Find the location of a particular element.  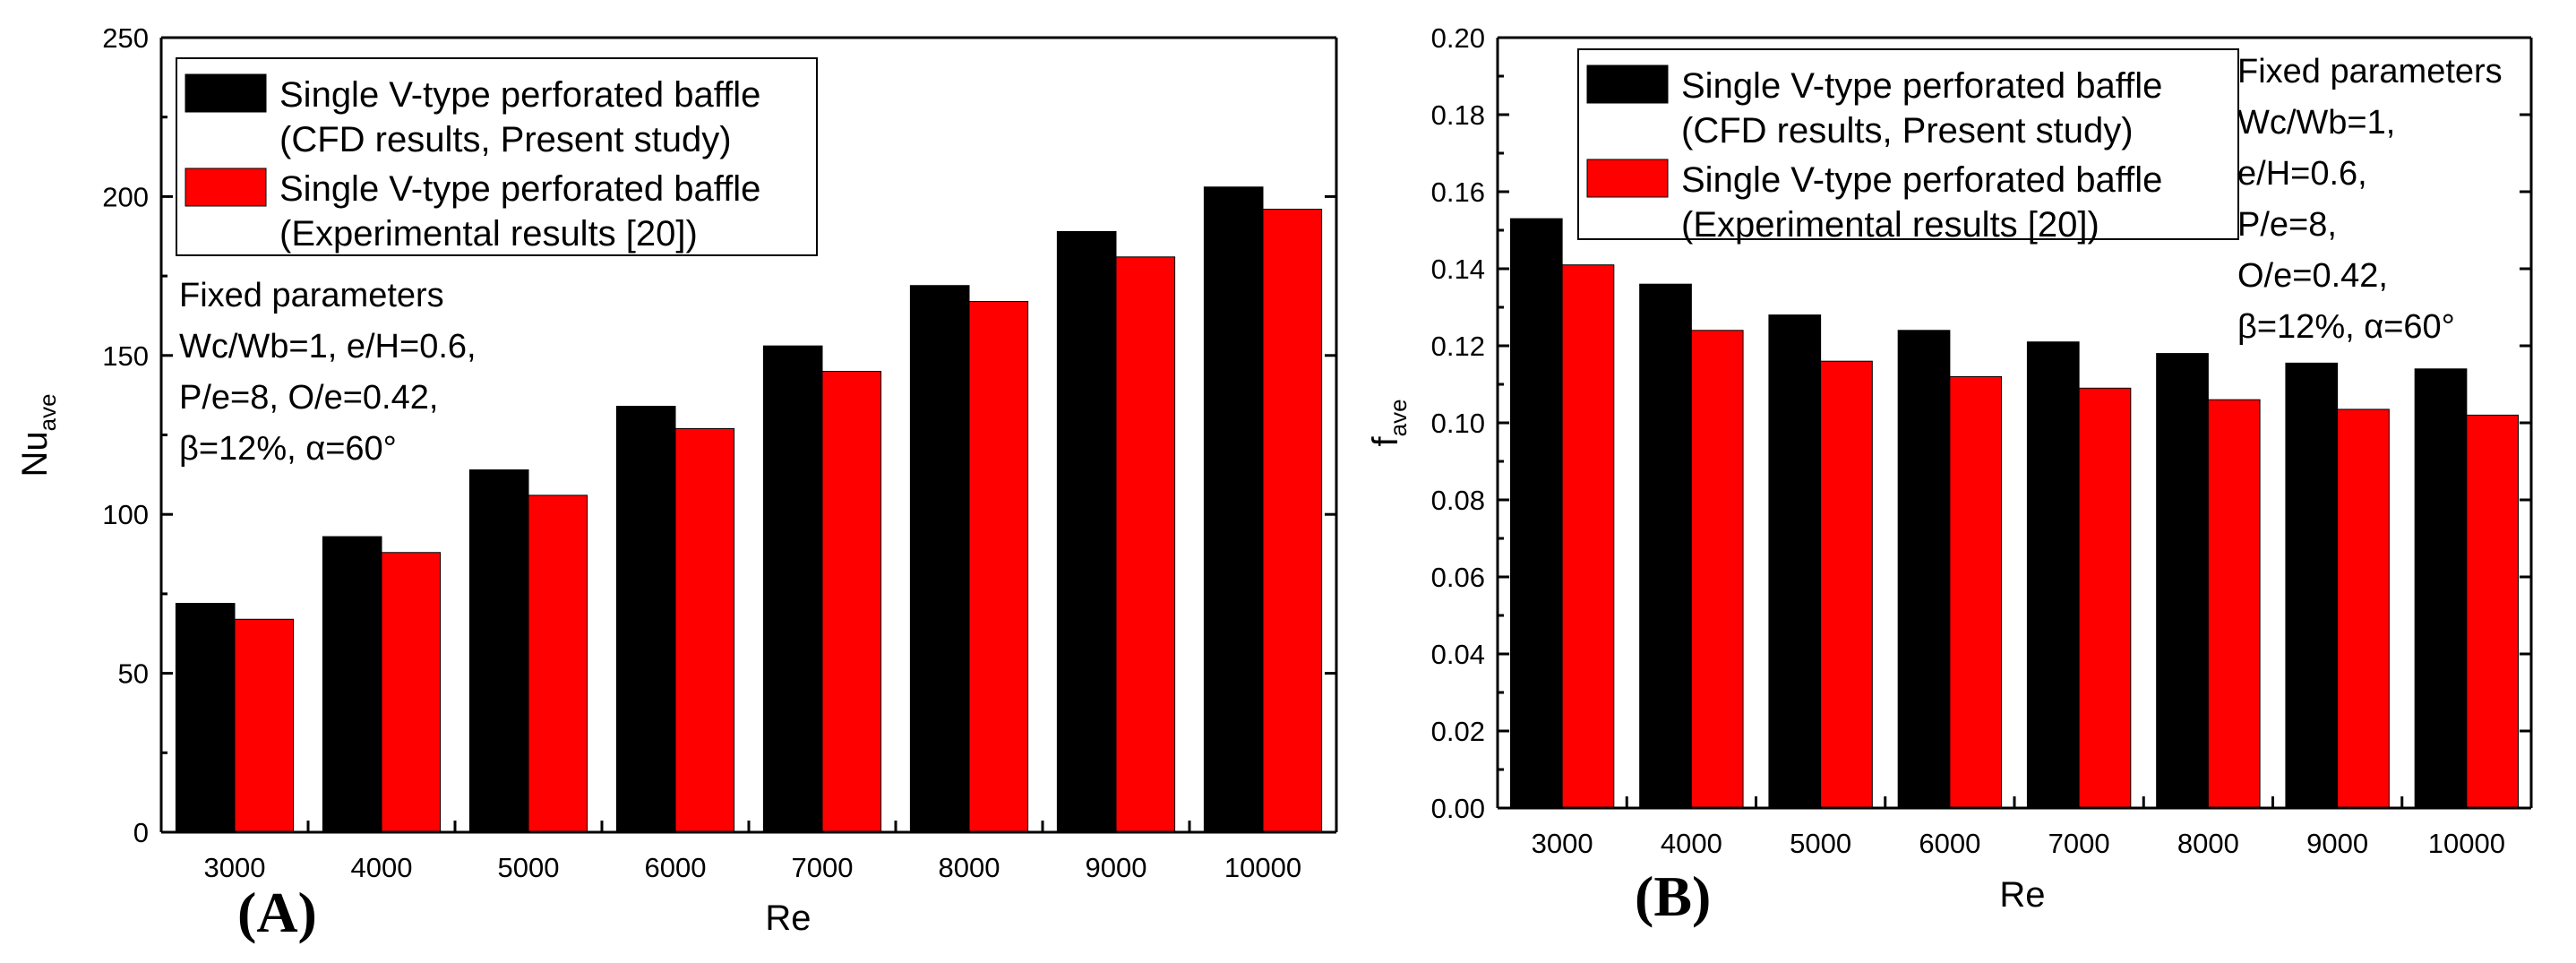

y-tick-label: 0.04 is located at coordinates (1458, 655).